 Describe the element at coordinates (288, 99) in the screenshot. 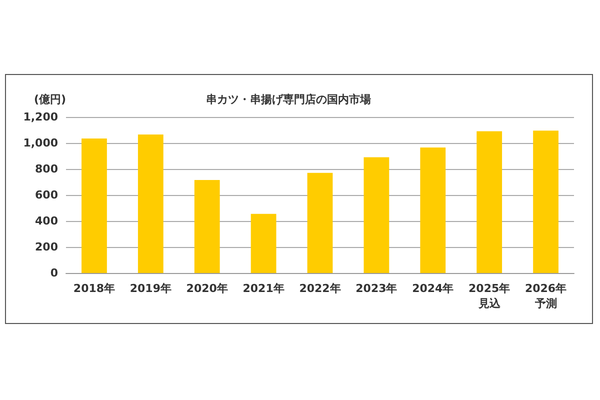

I see `chart-title: 串カツ・串揚げ専門店の国内市場` at that location.